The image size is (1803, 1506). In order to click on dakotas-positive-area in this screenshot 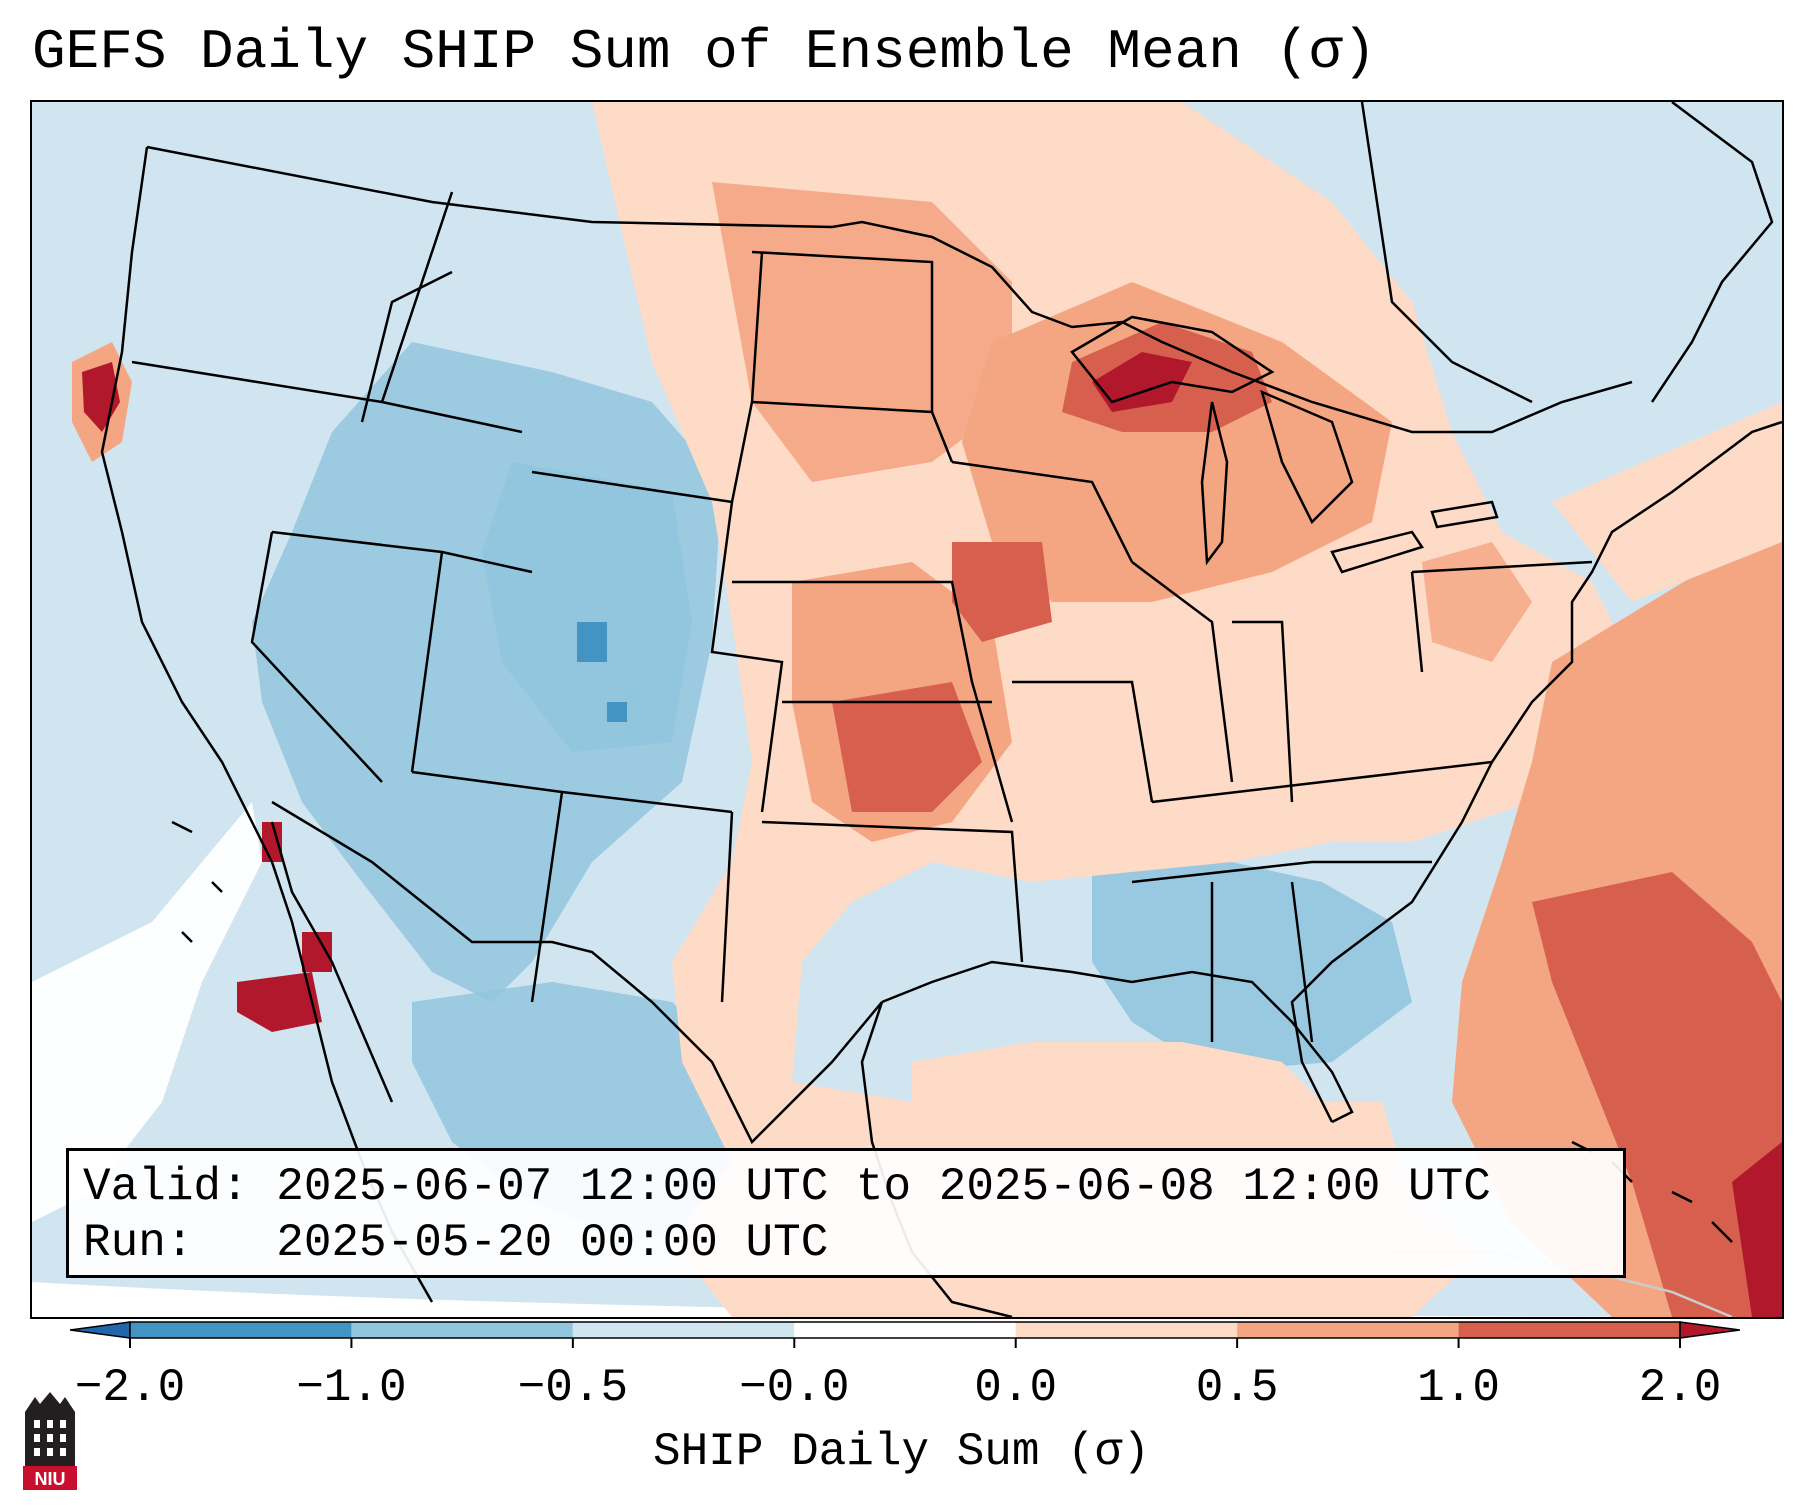, I will do `click(862, 332)`.